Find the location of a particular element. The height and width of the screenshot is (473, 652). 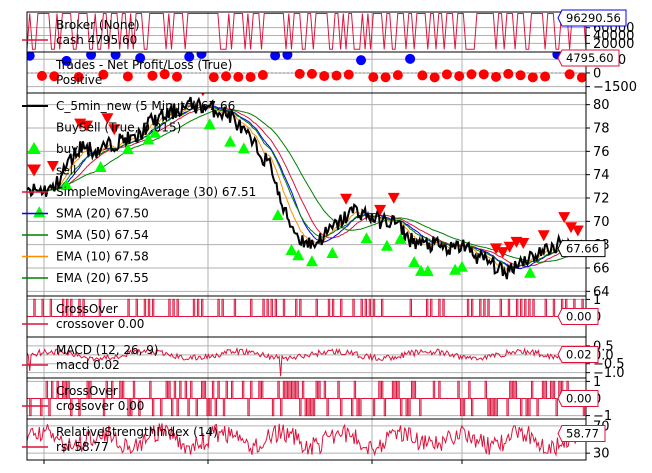

legend-buy-swatch is located at coordinates (34, 148).